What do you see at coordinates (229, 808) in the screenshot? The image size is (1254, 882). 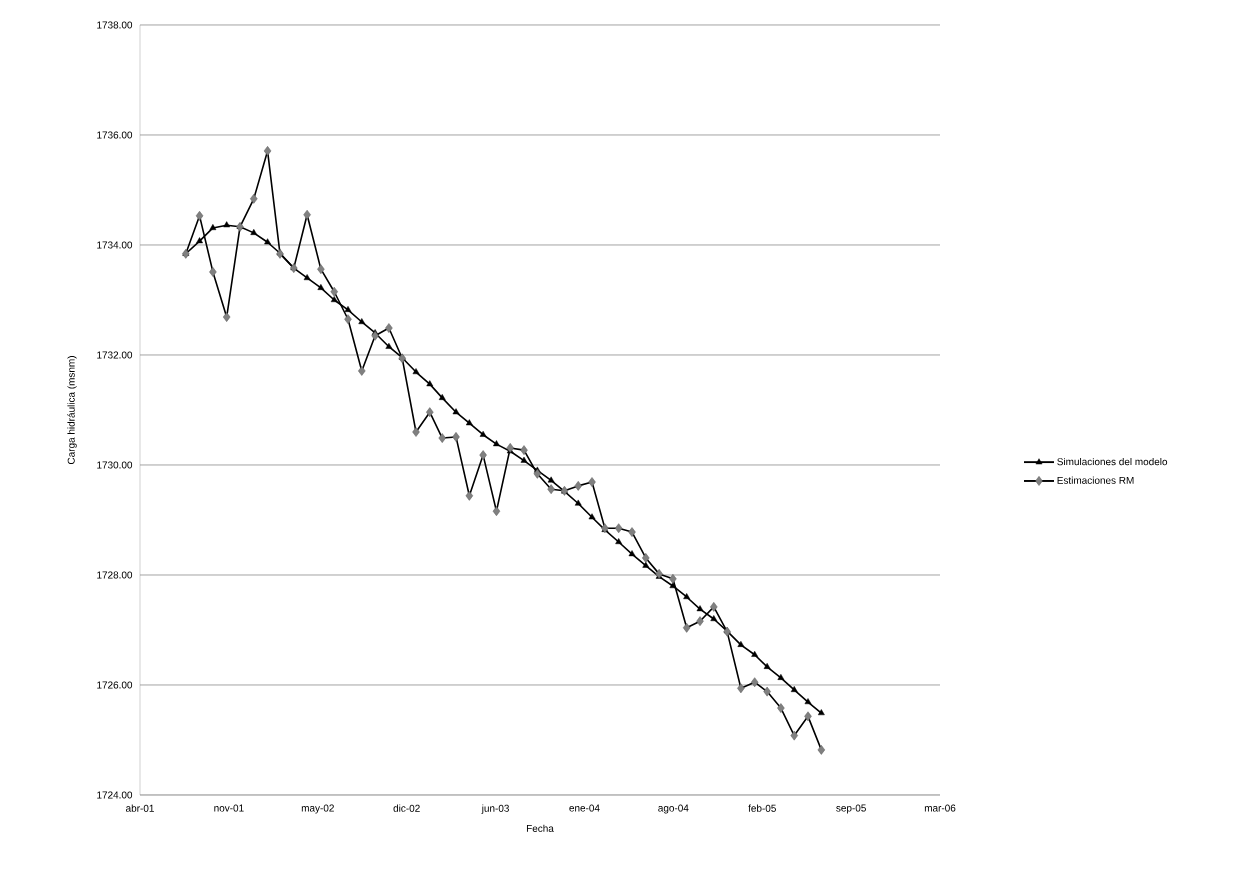 I see `x-tick-label: nov-01` at bounding box center [229, 808].